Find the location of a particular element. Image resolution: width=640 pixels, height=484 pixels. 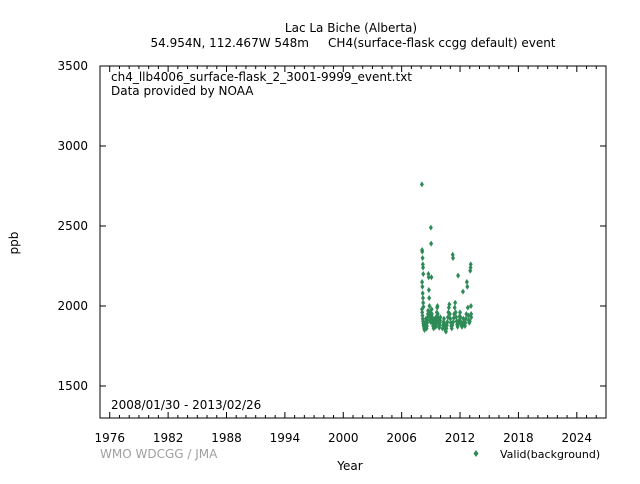

chart-title: Lac La Biche (Alberta) is located at coordinates (351, 28).